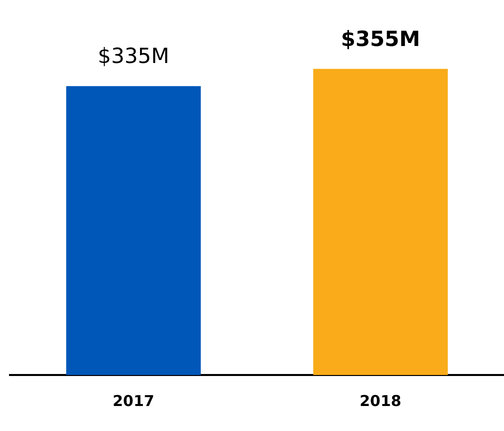 Image resolution: width=504 pixels, height=431 pixels. Describe the element at coordinates (133, 401) in the screenshot. I see `x-tick-label: 2017` at that location.